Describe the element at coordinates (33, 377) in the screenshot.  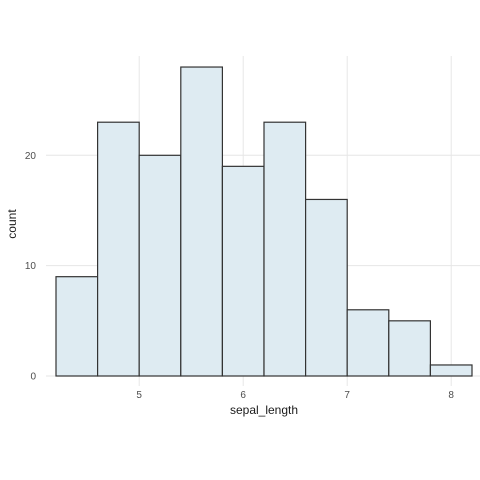
I see `y-tick-label: 0` at that location.